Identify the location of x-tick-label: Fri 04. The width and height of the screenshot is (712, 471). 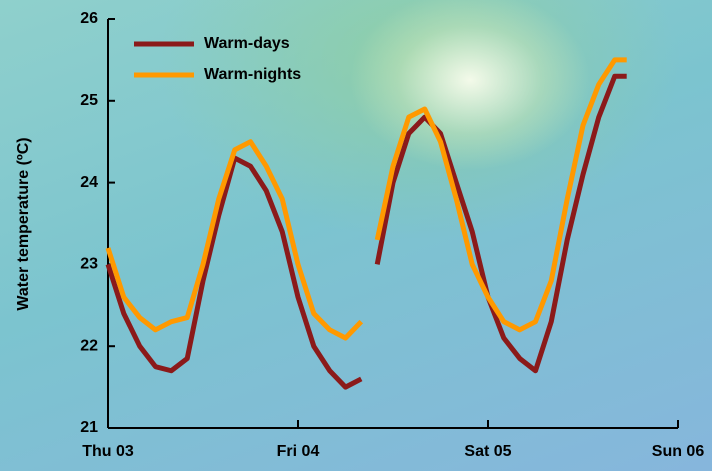
(298, 451).